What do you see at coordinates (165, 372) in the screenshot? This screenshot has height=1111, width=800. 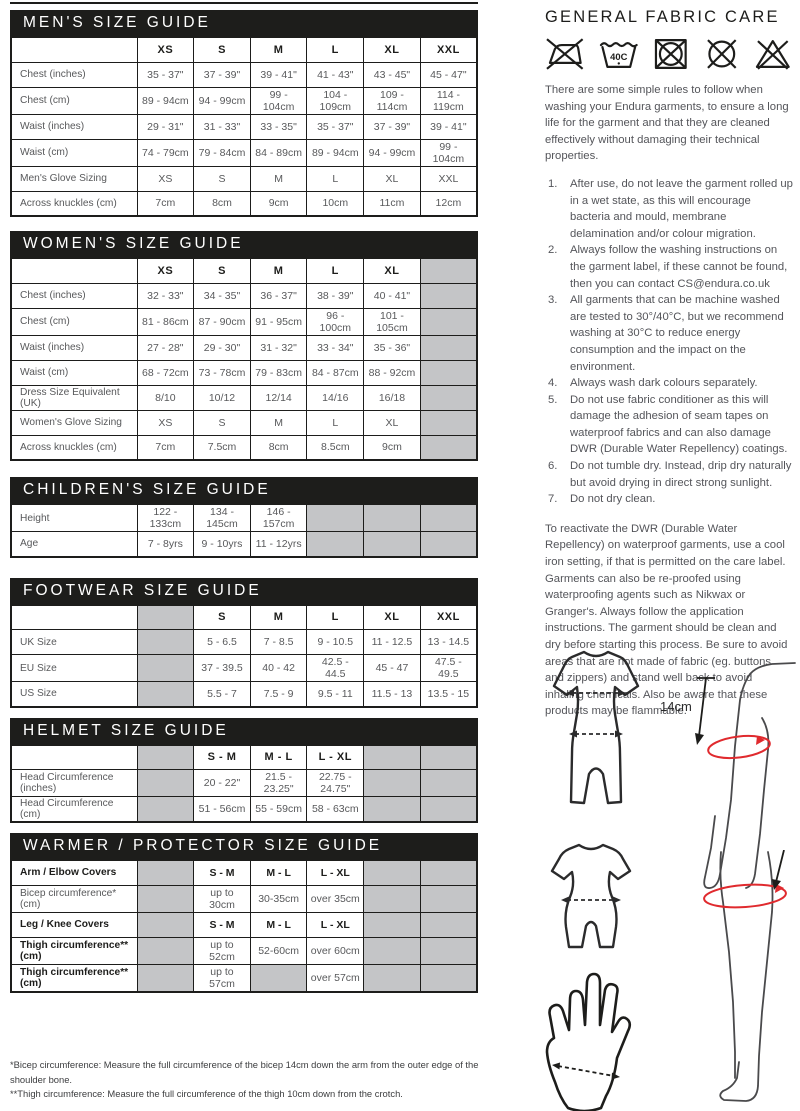 I see `value-cell: 68 - 72cm` at bounding box center [165, 372].